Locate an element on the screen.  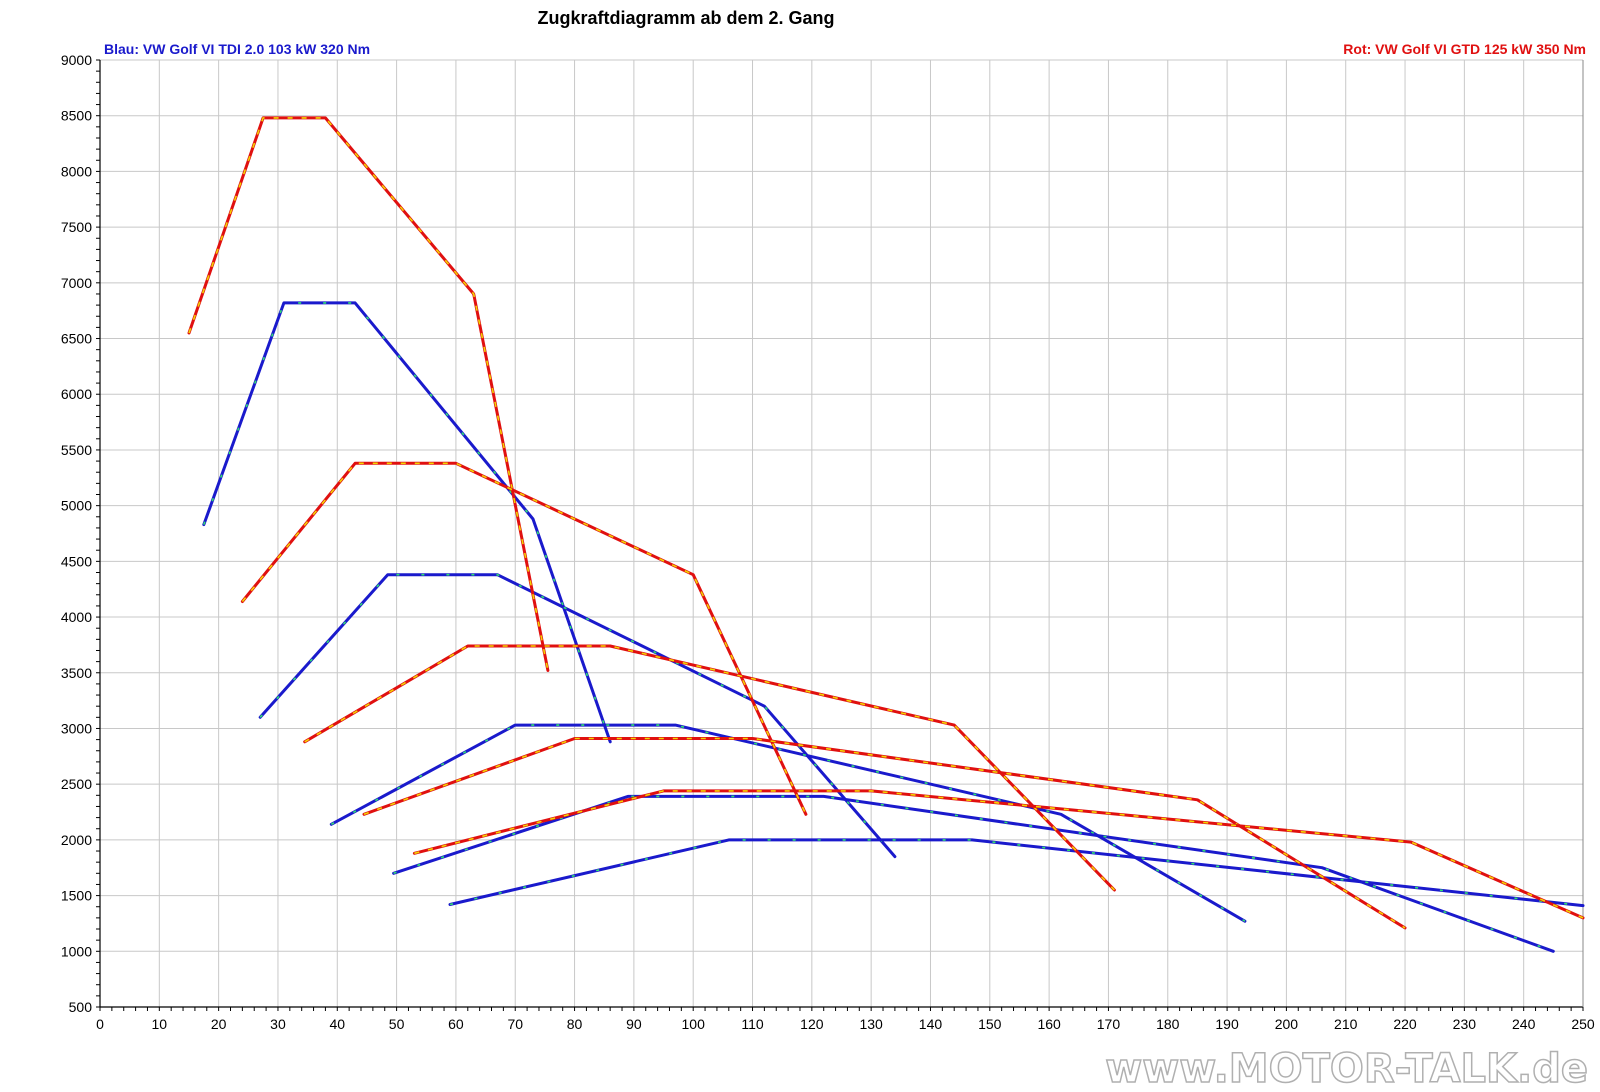
red-gear-2-series is located at coordinates (368, 394).